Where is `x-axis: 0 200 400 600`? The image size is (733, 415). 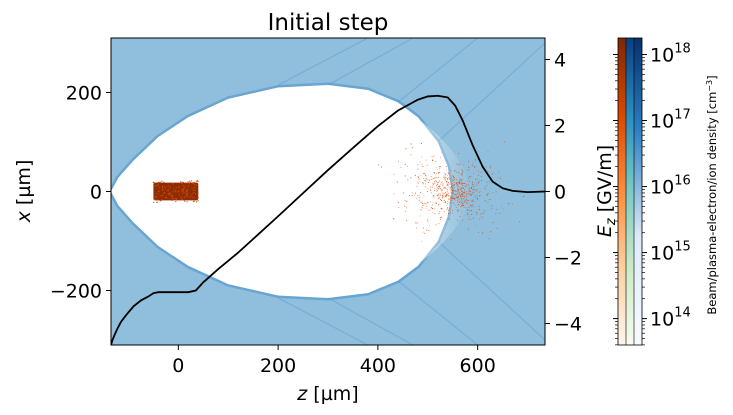
x-axis: 0 200 400 600 is located at coordinates (334, 361).